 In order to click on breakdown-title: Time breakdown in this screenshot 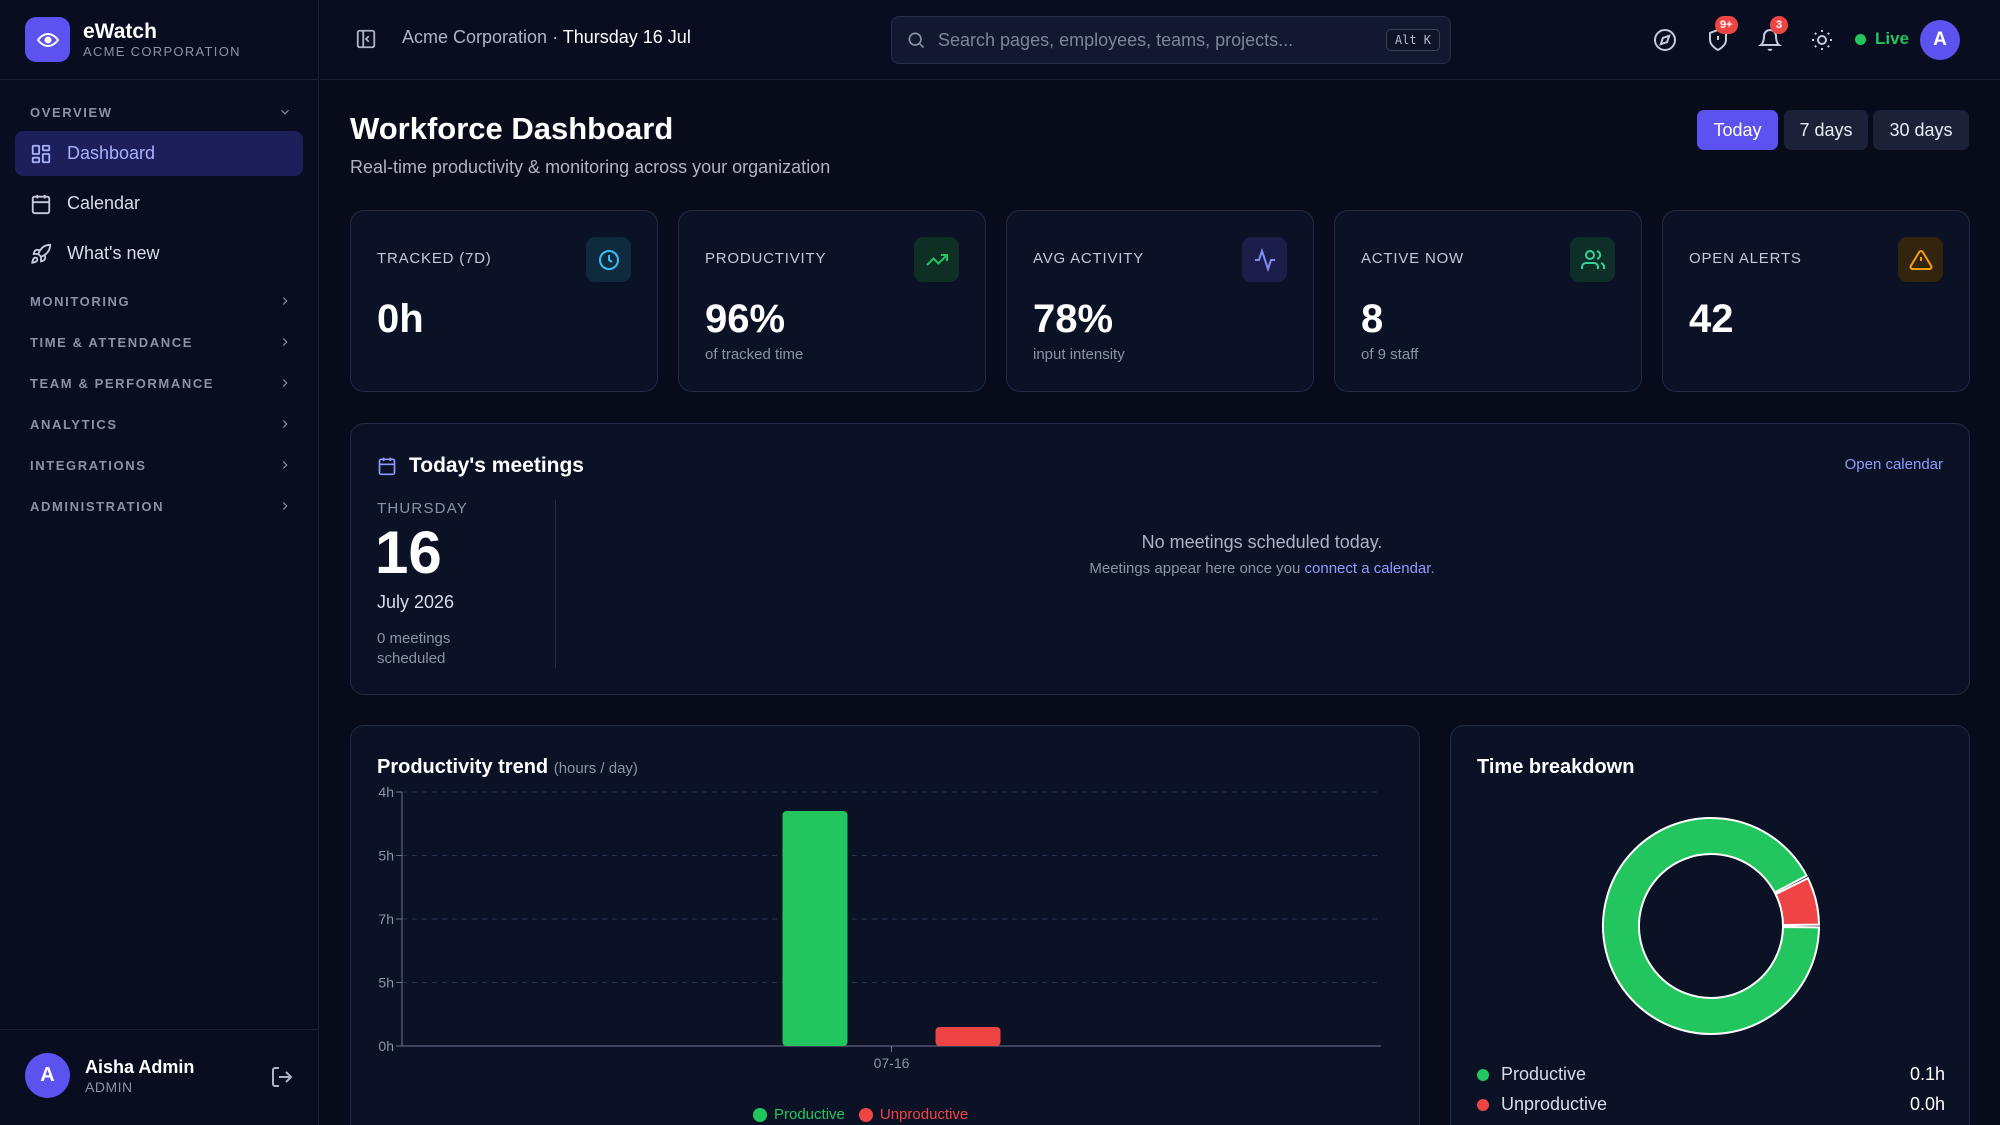, I will do `click(1556, 767)`.